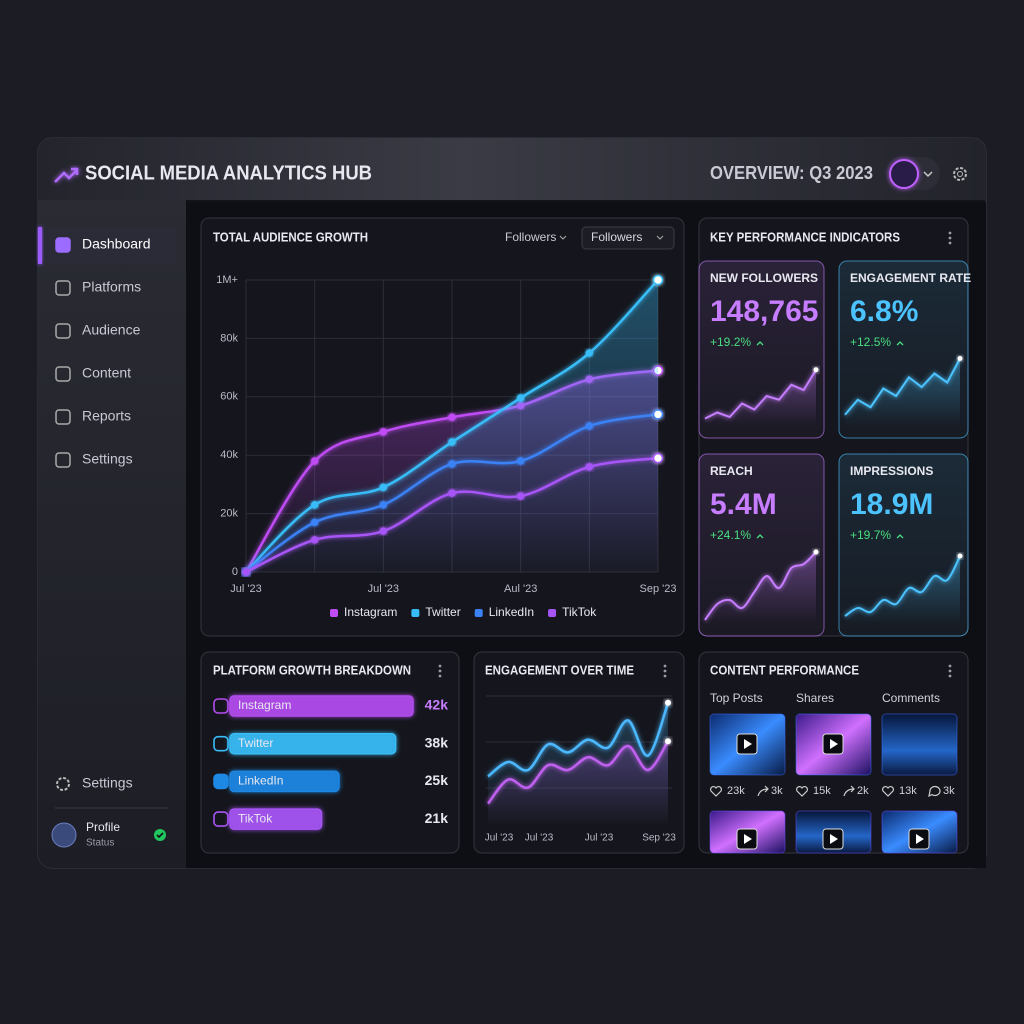 This screenshot has width=1024, height=1024. What do you see at coordinates (111, 330) in the screenshot?
I see `nav-item: Audience` at bounding box center [111, 330].